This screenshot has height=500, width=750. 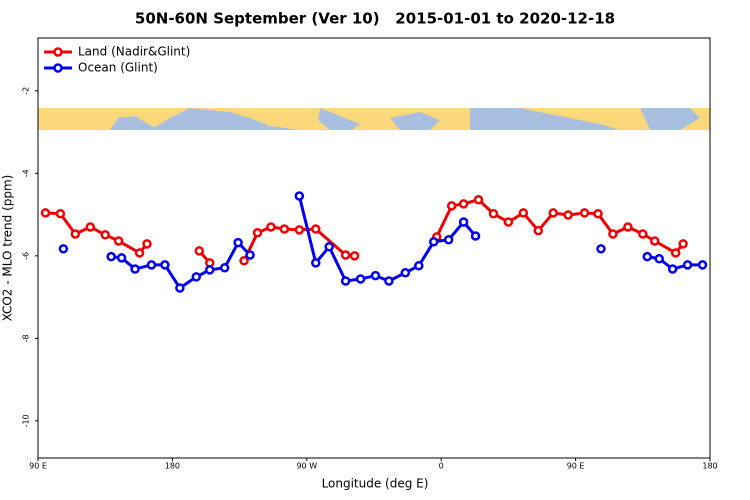 What do you see at coordinates (365, 231) in the screenshot?
I see `series-line` at bounding box center [365, 231].